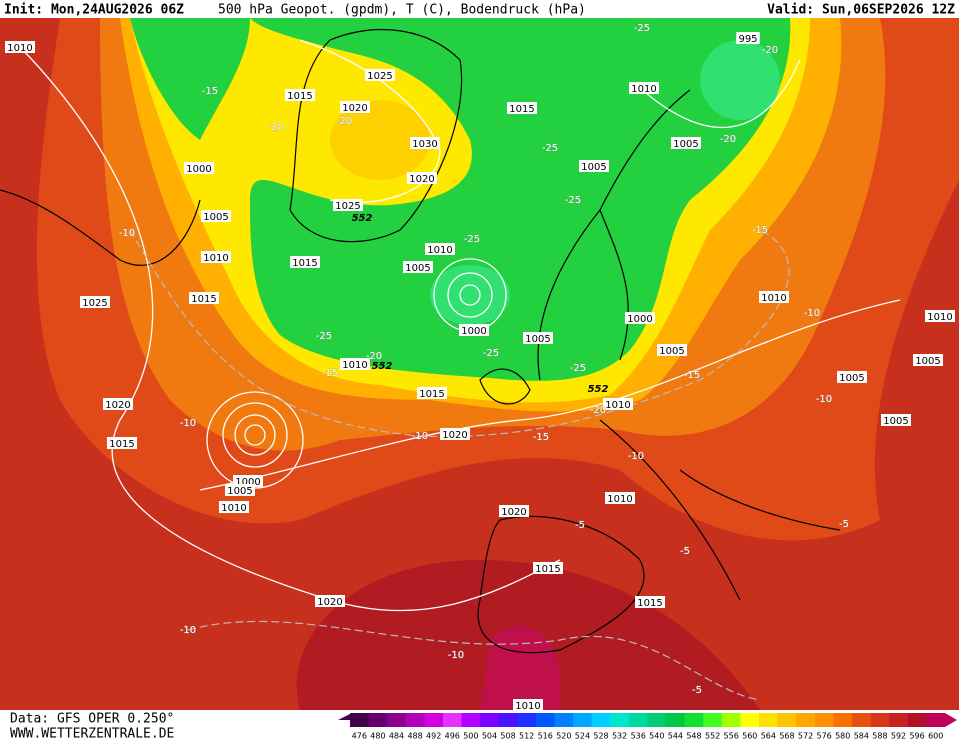 The image size is (959, 745). I want to click on colorbar-label: 484, so click(396, 736).